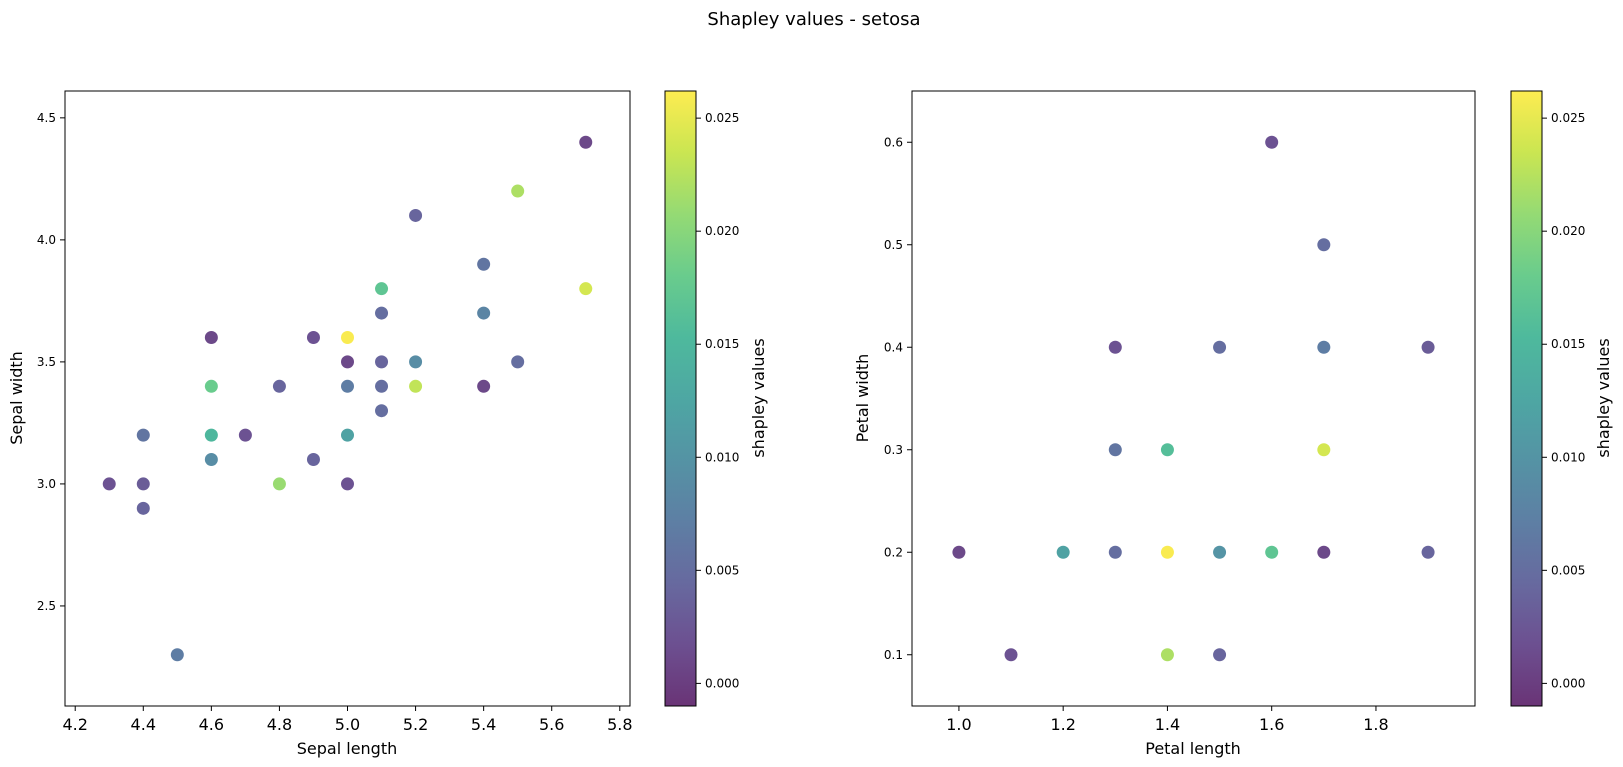  I want to click on petal-y-axis-label: Petal width, so click(862, 398).